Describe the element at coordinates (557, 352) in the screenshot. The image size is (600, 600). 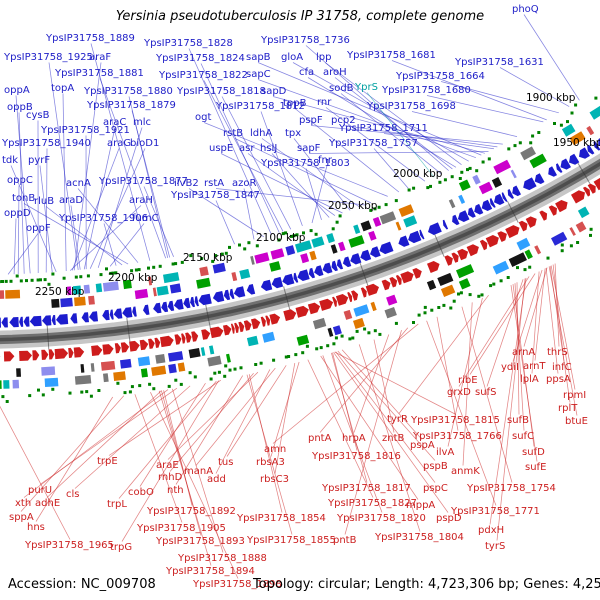
I see `gene-label: thrS` at that location.